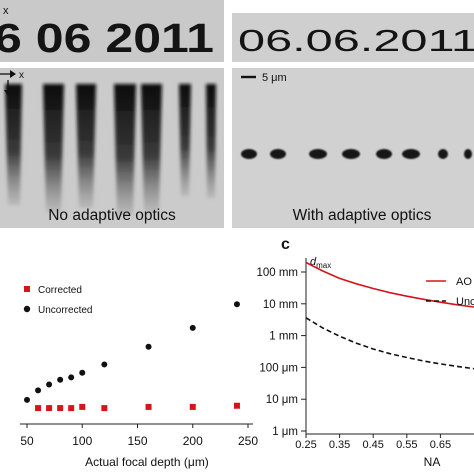  Describe the element at coordinates (362, 215) in the screenshot. I see `with-ao-caption: With adaptive optics` at that location.